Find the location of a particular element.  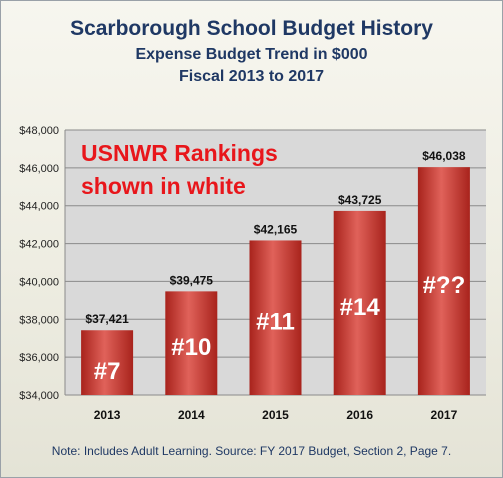

bar-2014 is located at coordinates (191, 343).